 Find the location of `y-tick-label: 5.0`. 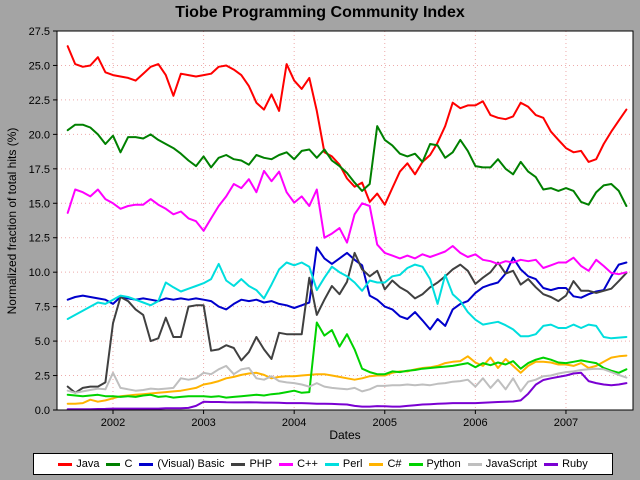

y-tick-label: 5.0 is located at coordinates (42, 342).